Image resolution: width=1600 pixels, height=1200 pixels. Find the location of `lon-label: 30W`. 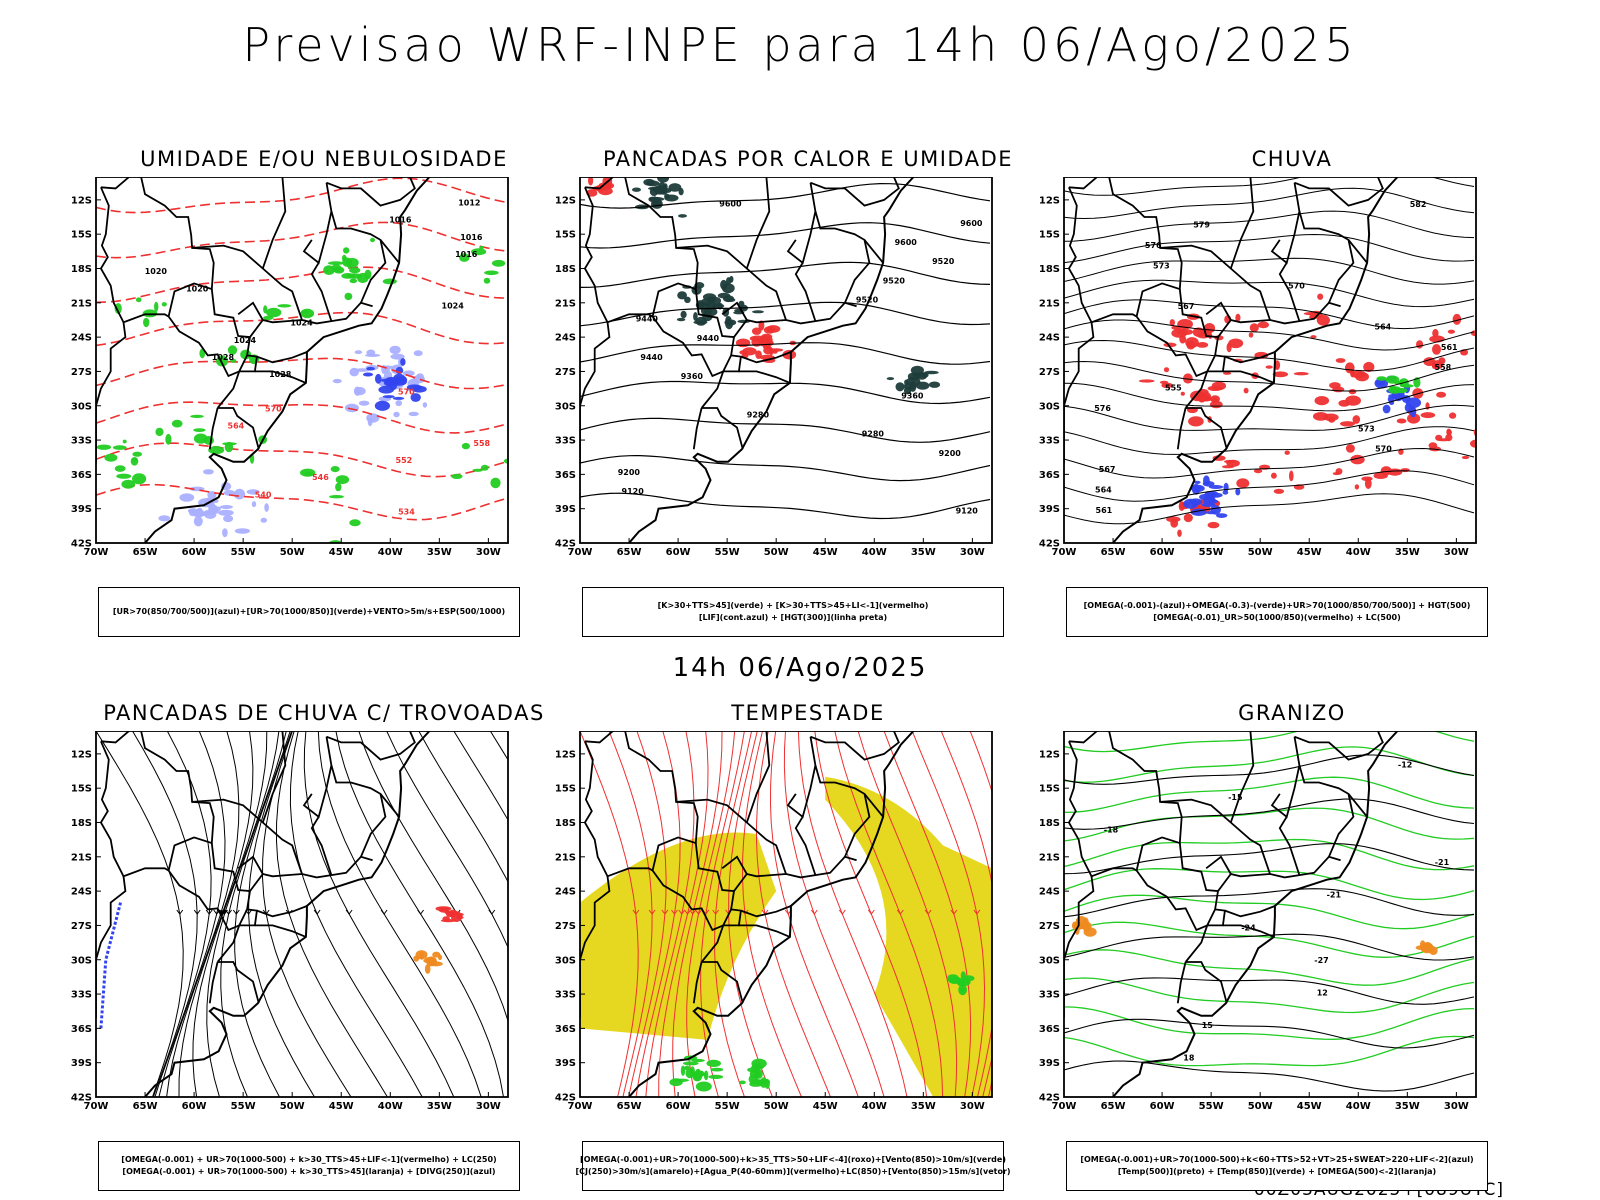

lon-label: 30W is located at coordinates (972, 1106).